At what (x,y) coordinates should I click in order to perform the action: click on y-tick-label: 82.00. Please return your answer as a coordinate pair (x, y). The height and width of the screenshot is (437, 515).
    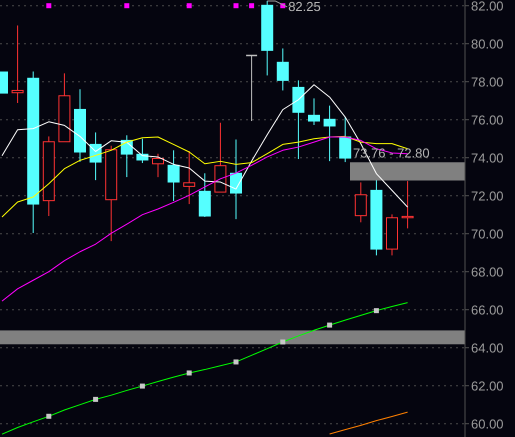
    Looking at the image, I should click on (487, 7).